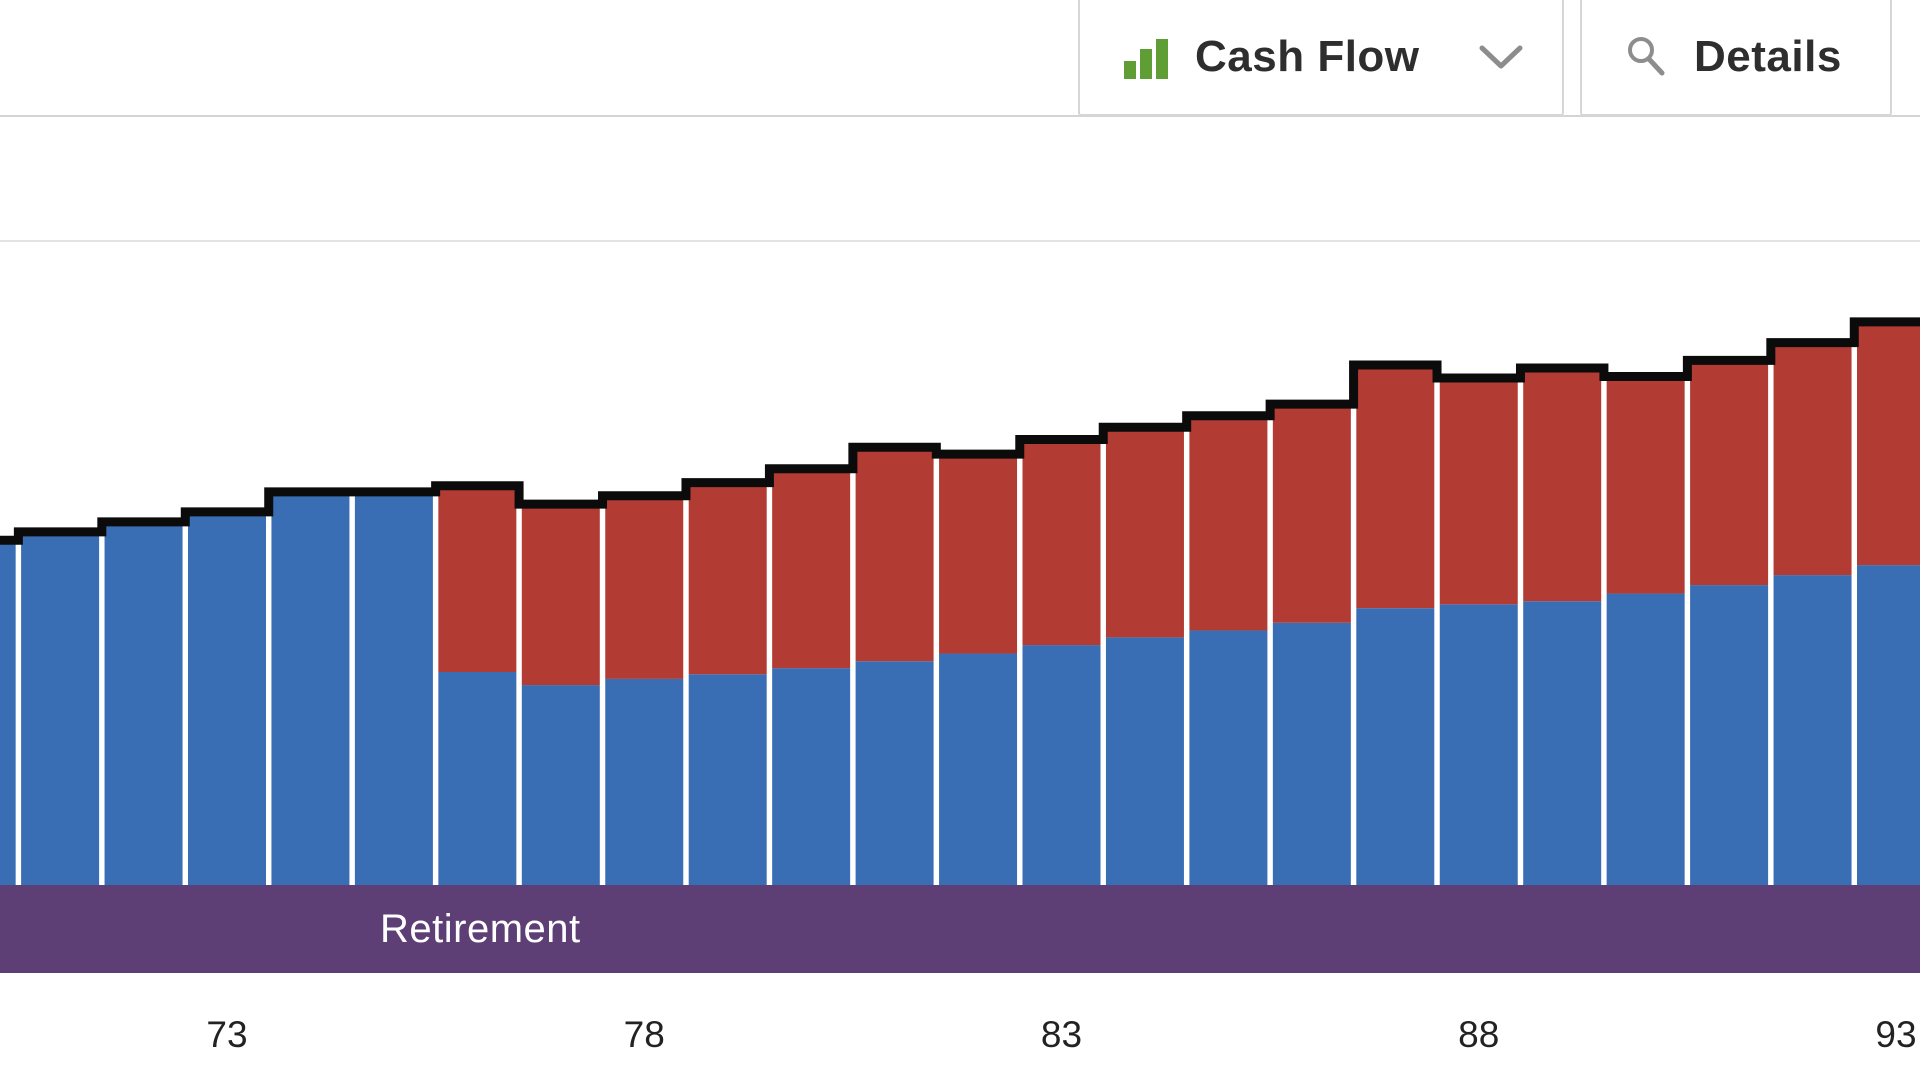 The image size is (1920, 1080). What do you see at coordinates (1768, 56) in the screenshot?
I see `details-button-label: Details` at bounding box center [1768, 56].